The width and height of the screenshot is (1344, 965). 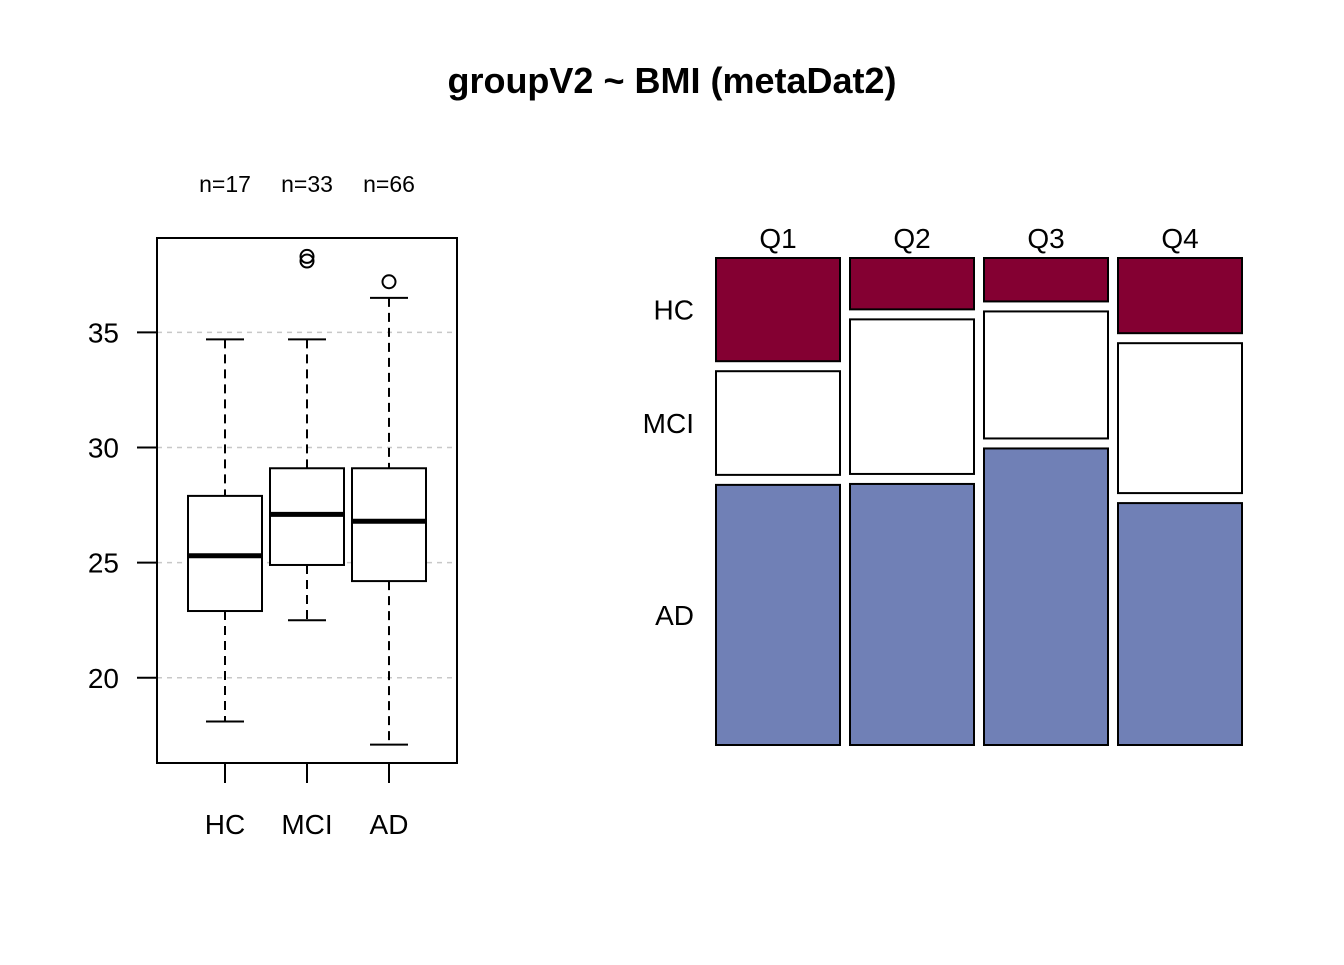 I want to click on y-tick-label-25: 25, so click(x=103, y=563).